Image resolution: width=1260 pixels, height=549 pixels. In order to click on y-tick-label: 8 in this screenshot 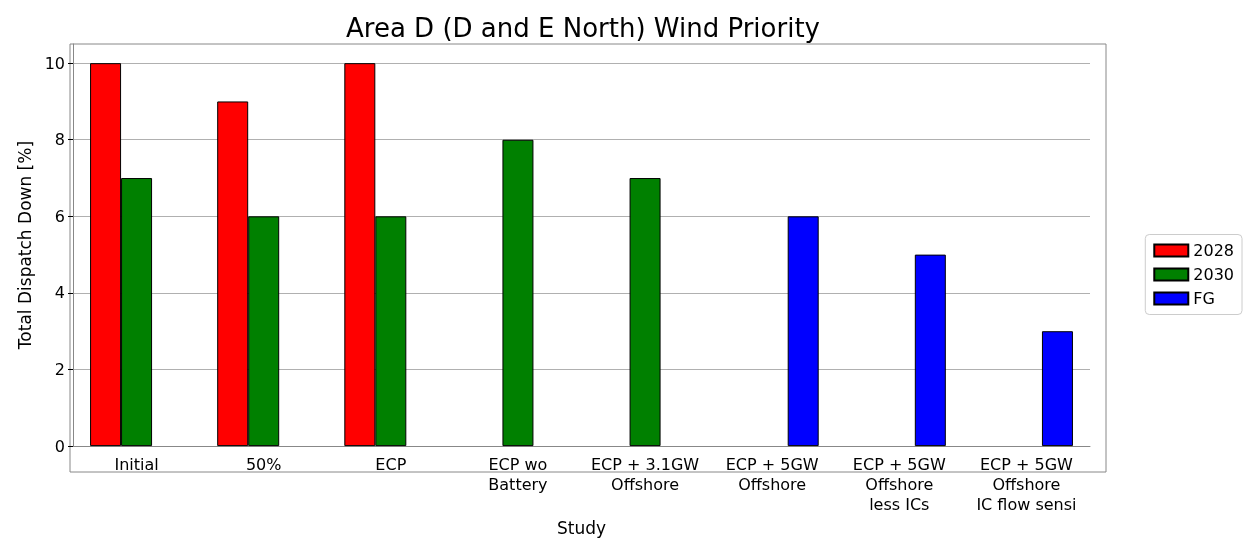, I will do `click(59, 140)`.